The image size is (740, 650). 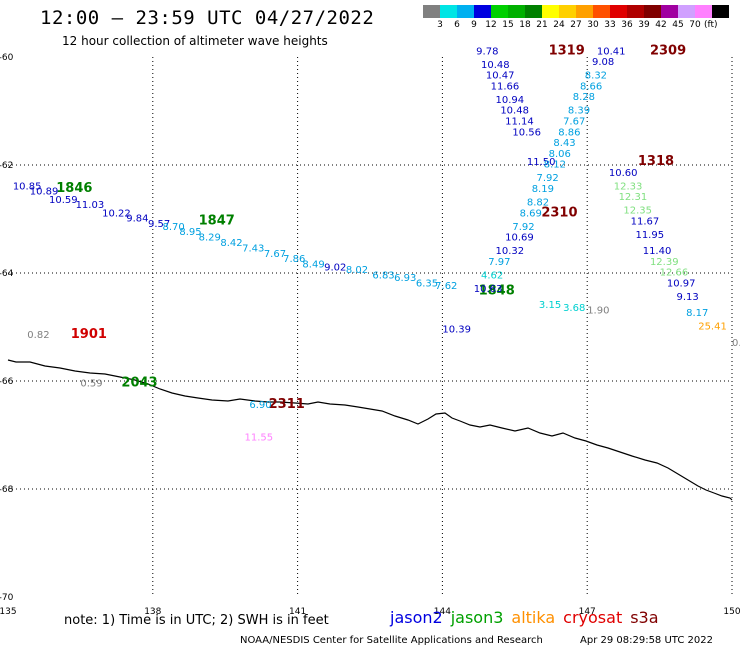 I want to click on wave-height-value: 8.12, so click(x=555, y=165).